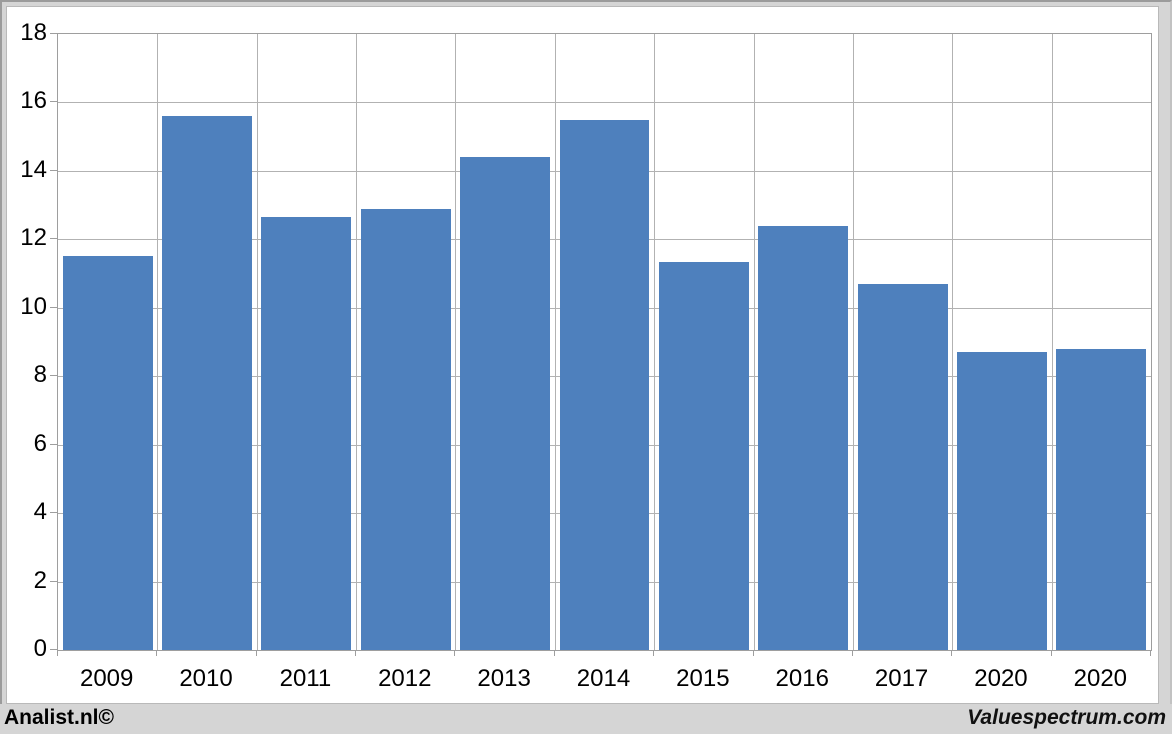  I want to click on y-tick-label: 16, so click(33, 101).